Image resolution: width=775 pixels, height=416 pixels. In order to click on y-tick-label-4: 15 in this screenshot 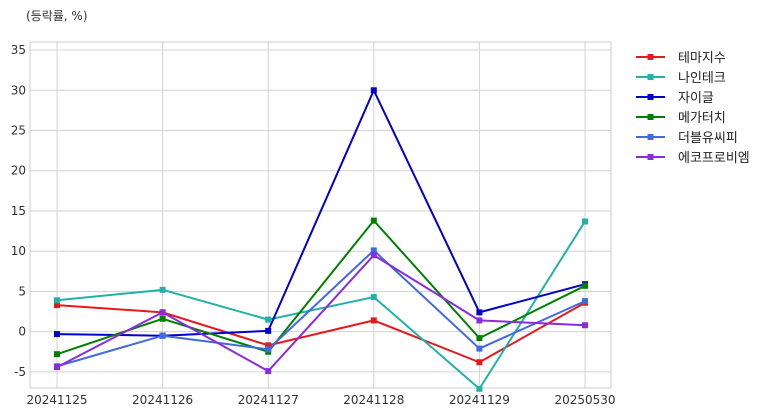, I will do `click(18, 211)`.